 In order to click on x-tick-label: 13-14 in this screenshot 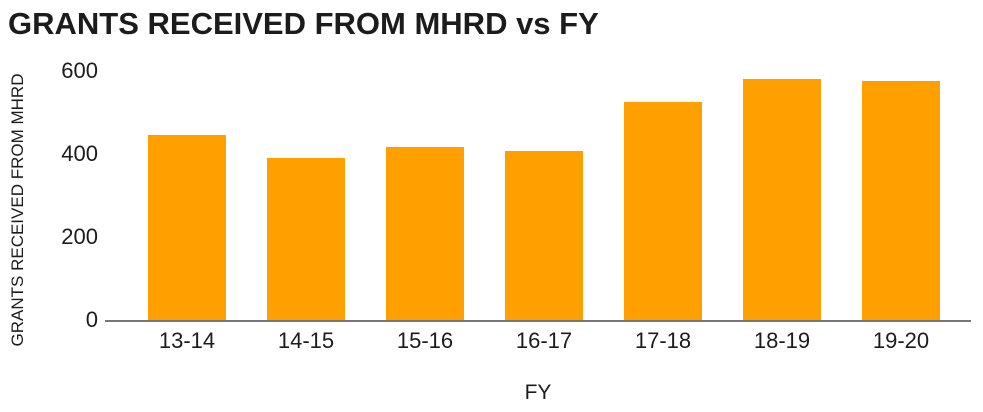, I will do `click(187, 340)`.